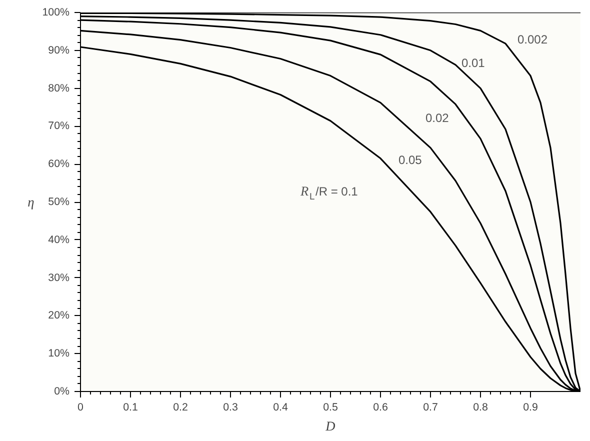 This screenshot has height=441, width=590. What do you see at coordinates (430, 408) in the screenshot?
I see `x-tick-label: 0.7` at bounding box center [430, 408].